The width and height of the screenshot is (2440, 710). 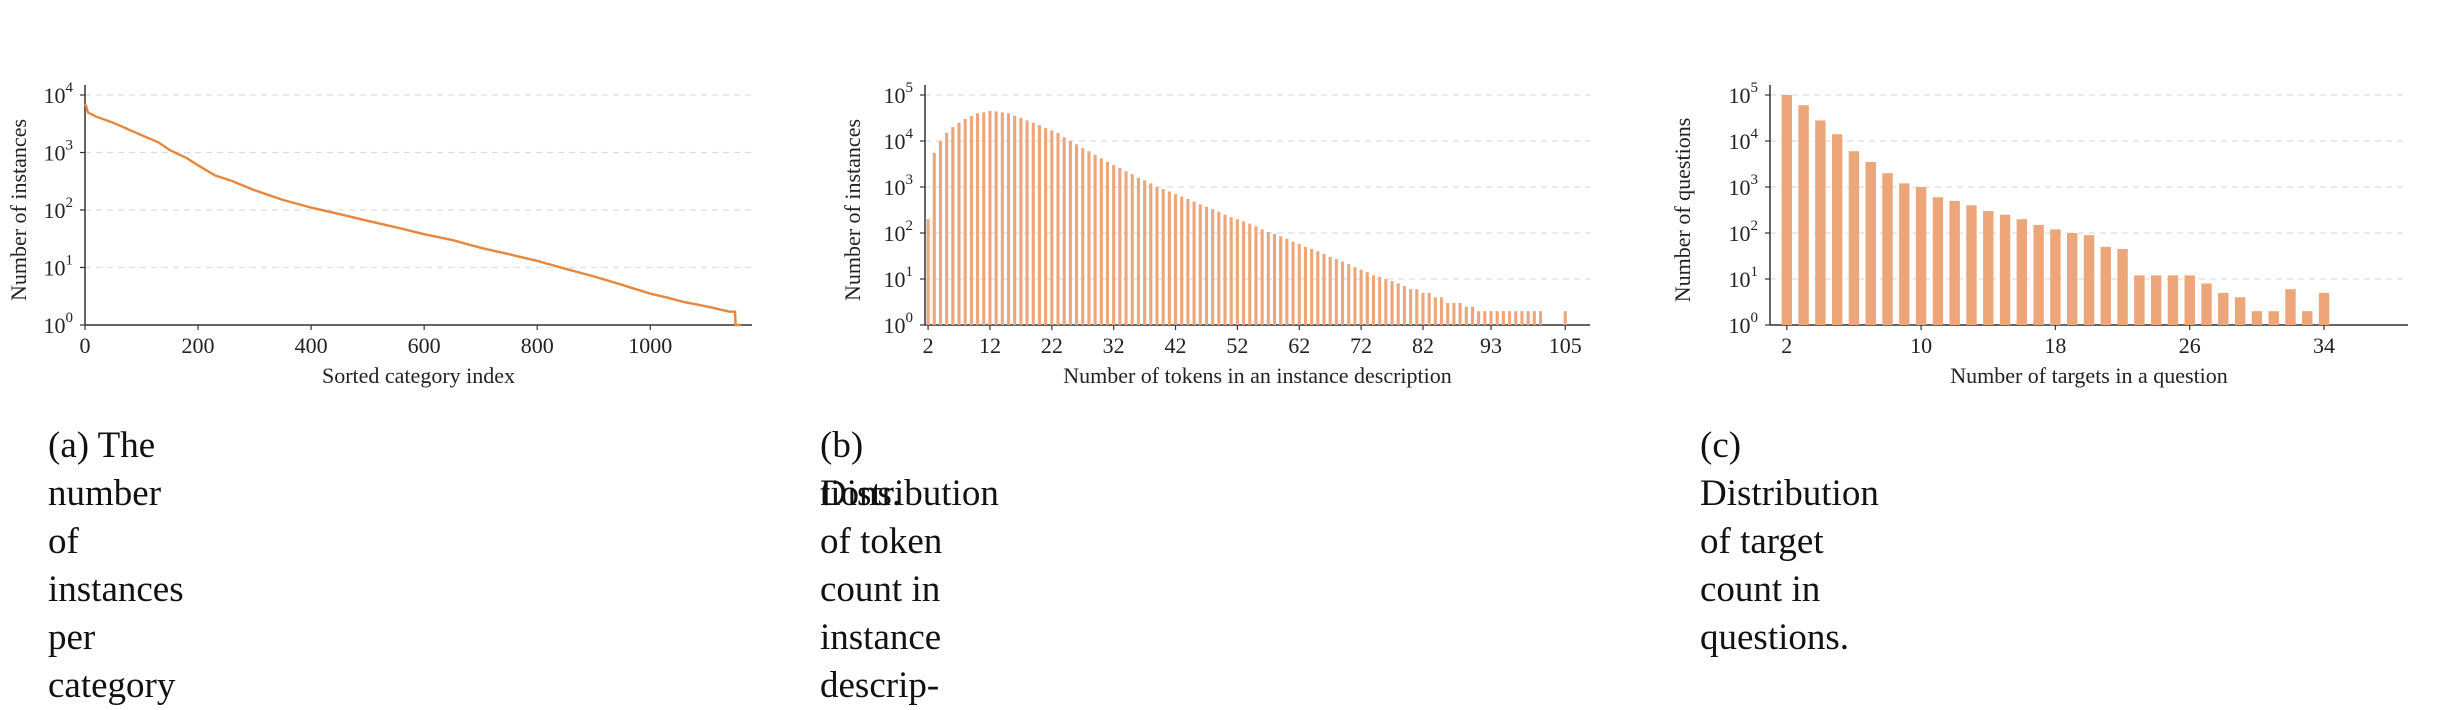 I want to click on x-tick-label: 32, so click(x=1114, y=345).